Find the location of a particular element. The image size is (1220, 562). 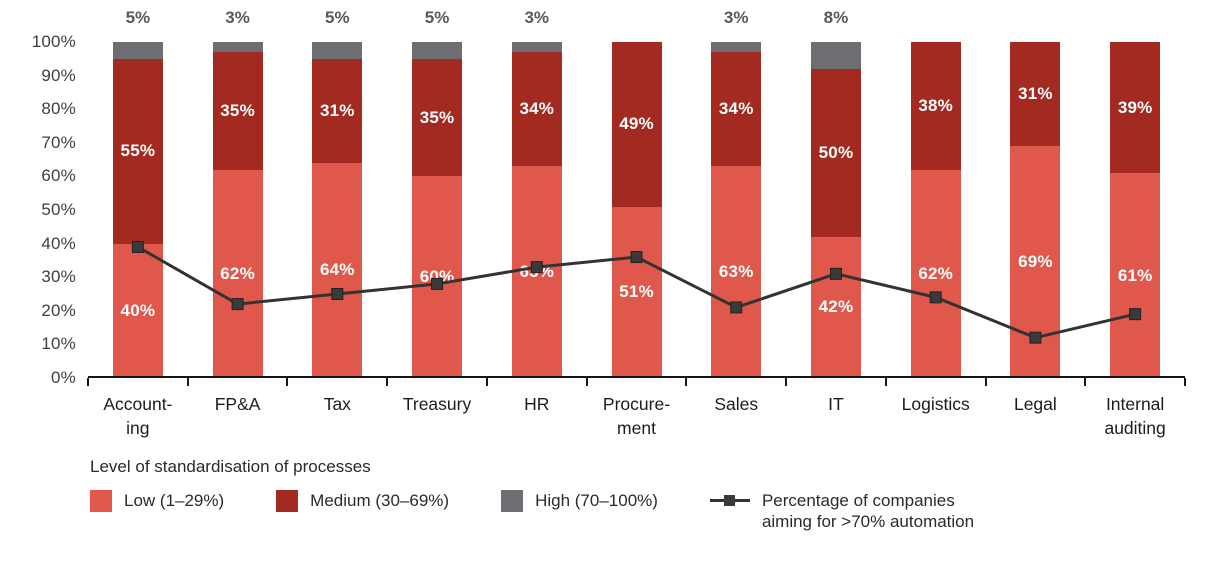

segment-value-label: 38% is located at coordinates (935, 105).